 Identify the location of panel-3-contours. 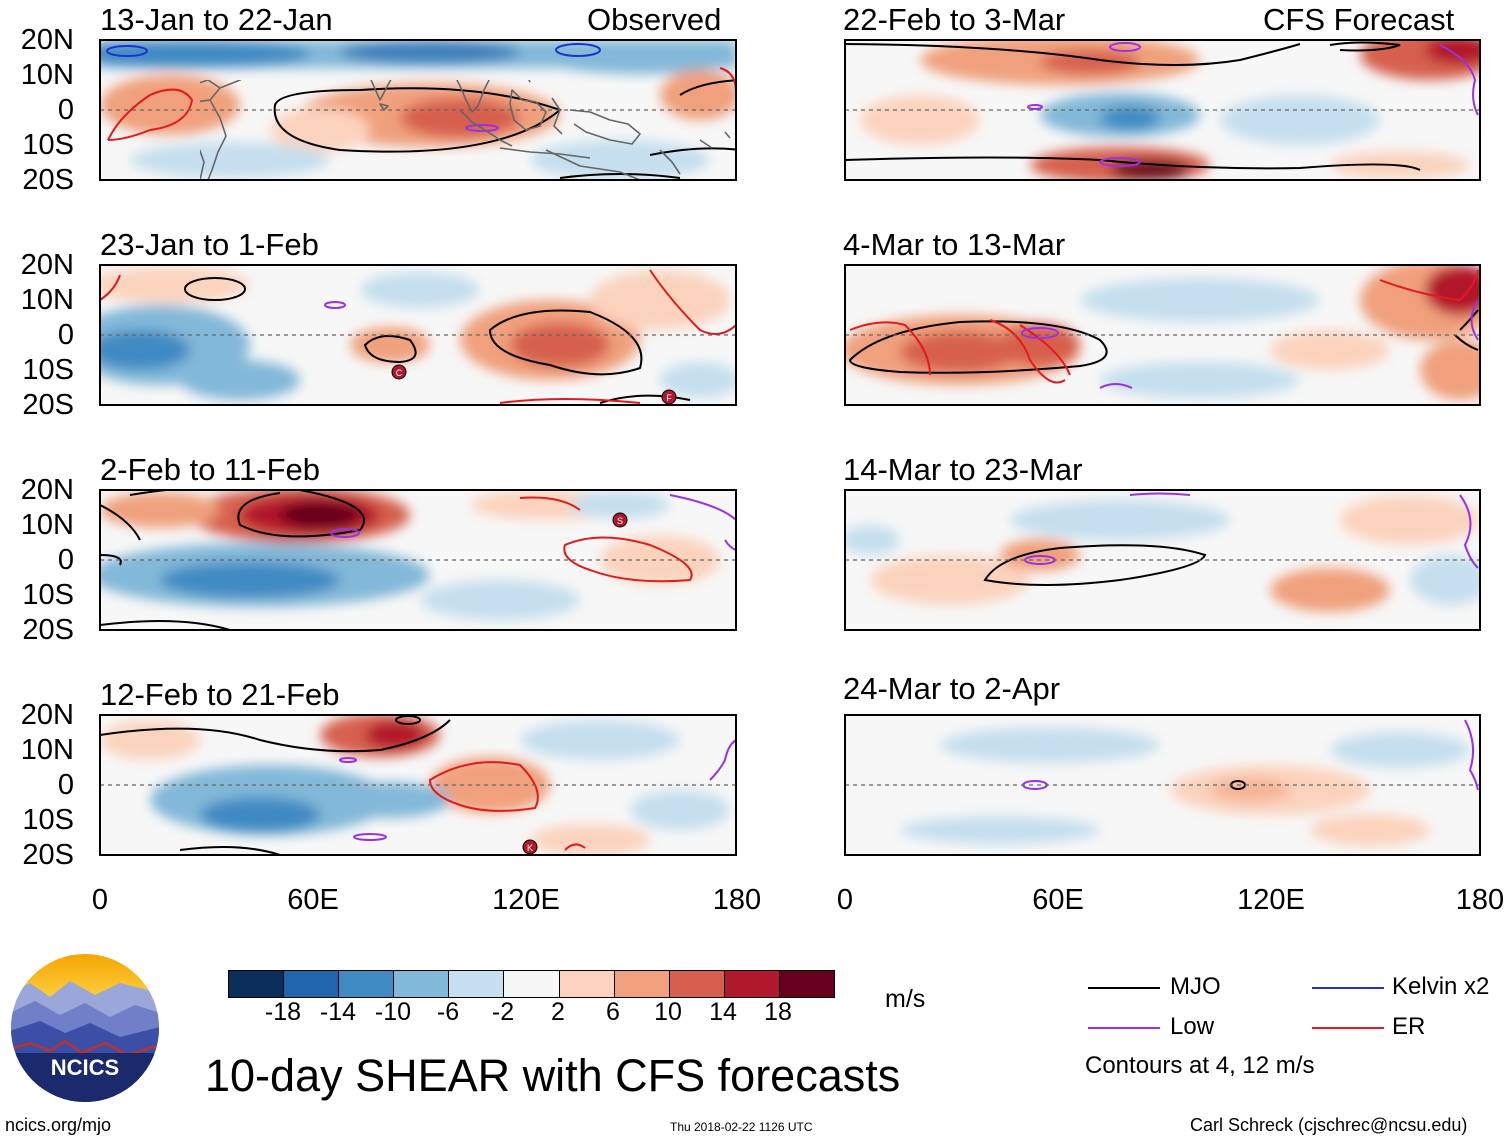
(418, 560).